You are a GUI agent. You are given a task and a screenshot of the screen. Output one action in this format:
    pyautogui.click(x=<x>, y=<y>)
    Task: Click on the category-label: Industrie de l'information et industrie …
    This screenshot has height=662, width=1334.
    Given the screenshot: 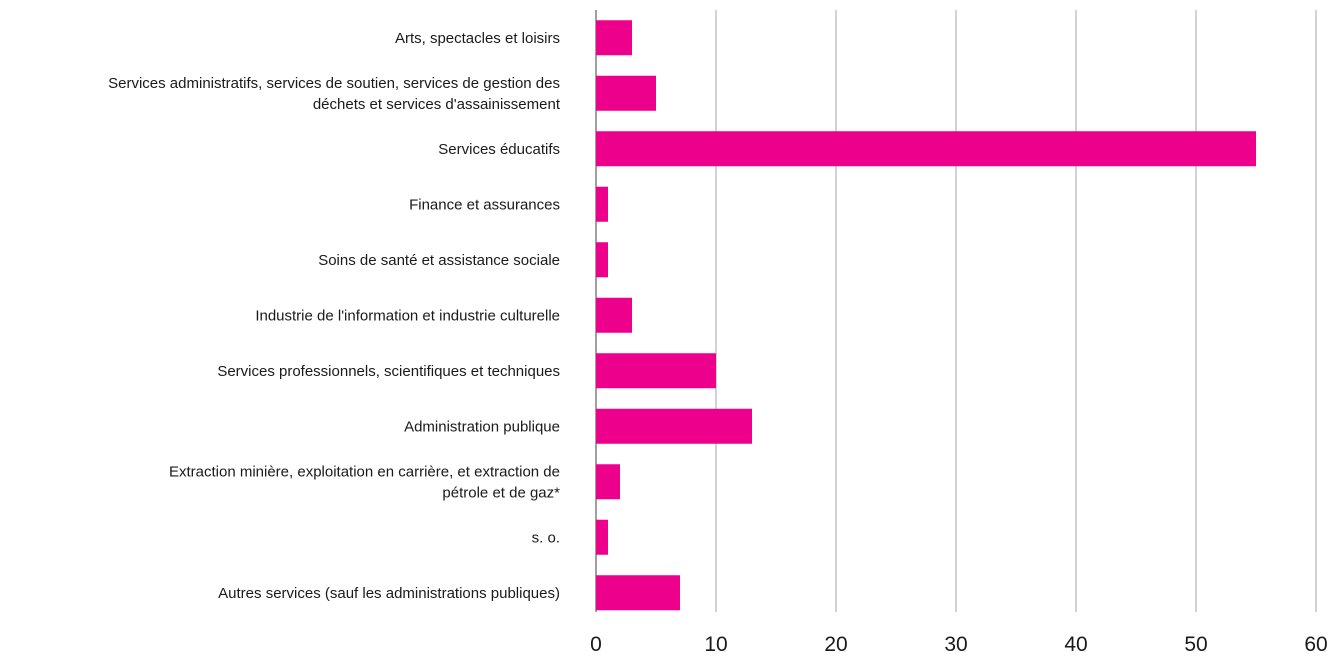 What is the action you would take?
    pyautogui.click(x=407, y=315)
    